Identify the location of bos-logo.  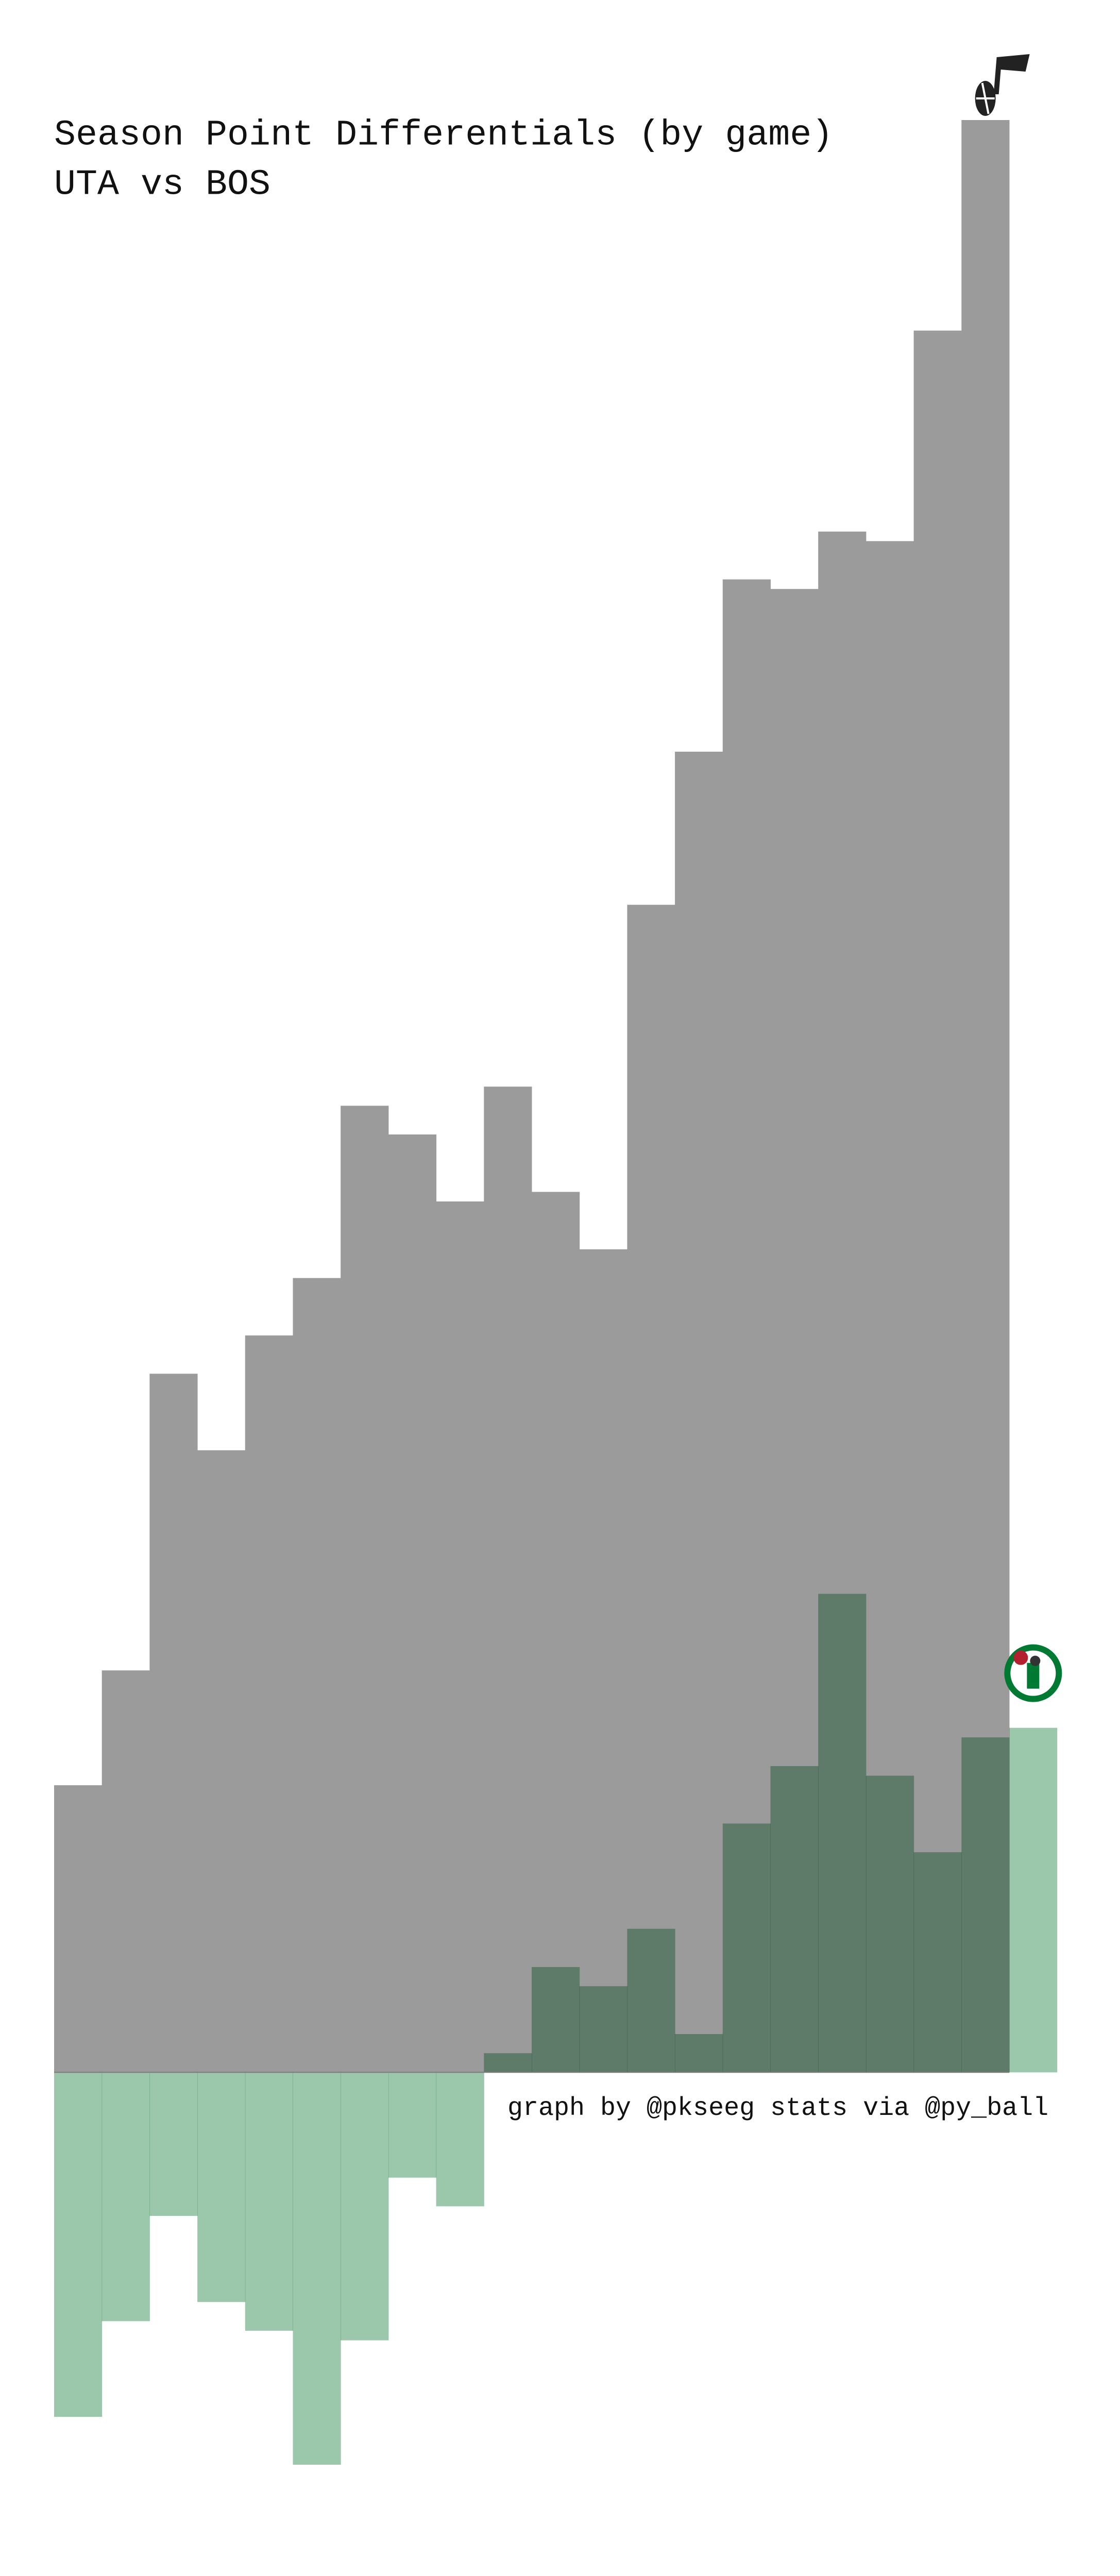
(1033, 1673).